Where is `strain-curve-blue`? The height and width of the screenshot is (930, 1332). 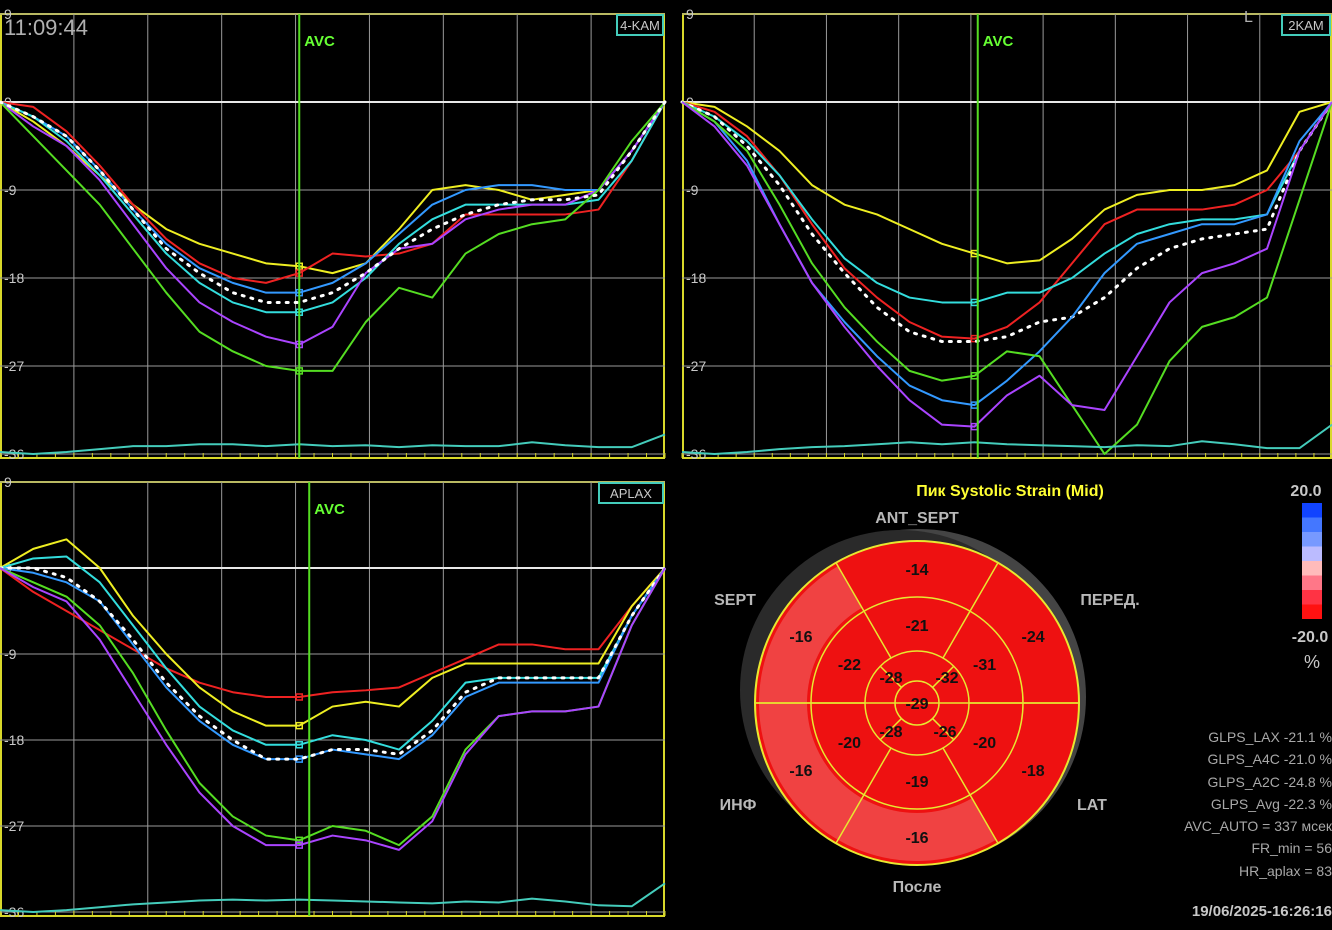
strain-curve-blue is located at coordinates (333, 197).